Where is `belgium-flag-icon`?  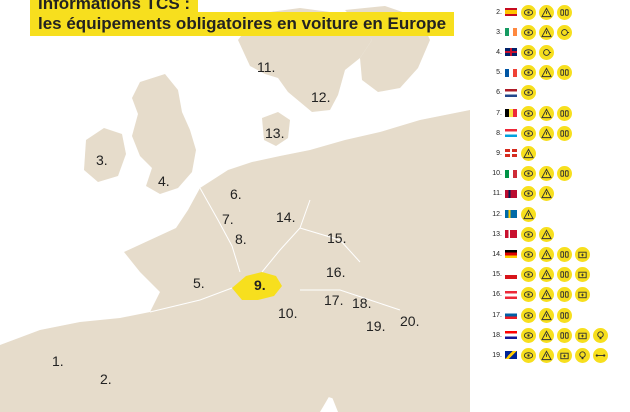 belgium-flag-icon is located at coordinates (511, 113).